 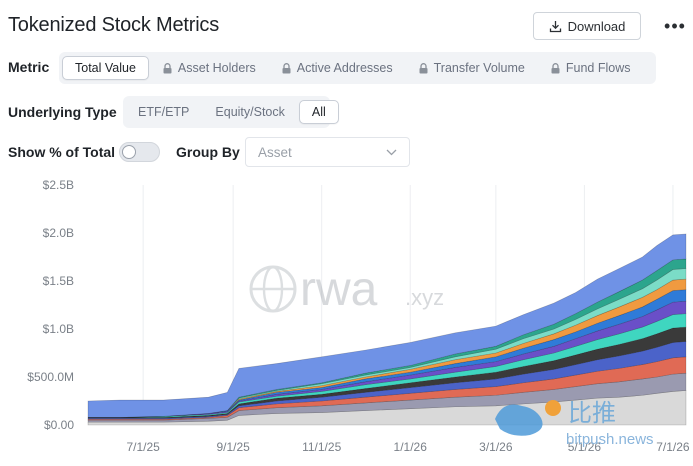 What do you see at coordinates (598, 68) in the screenshot?
I see `metric-option-label: Fund Flows` at bounding box center [598, 68].